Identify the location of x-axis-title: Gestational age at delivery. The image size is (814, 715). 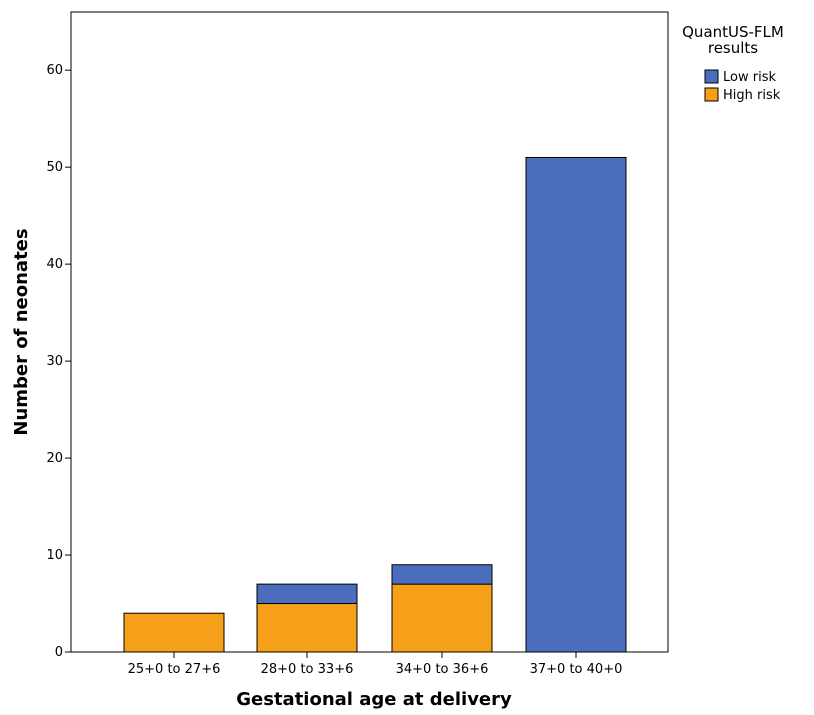
(374, 699).